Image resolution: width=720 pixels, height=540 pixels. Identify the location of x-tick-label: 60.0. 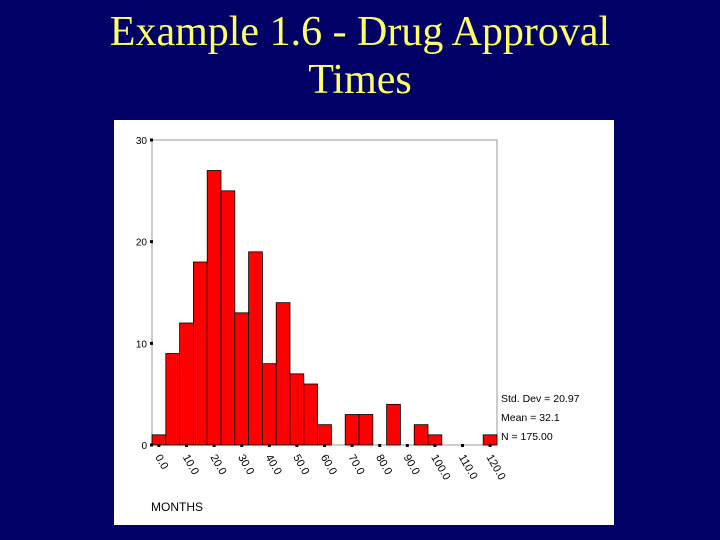
(328, 465).